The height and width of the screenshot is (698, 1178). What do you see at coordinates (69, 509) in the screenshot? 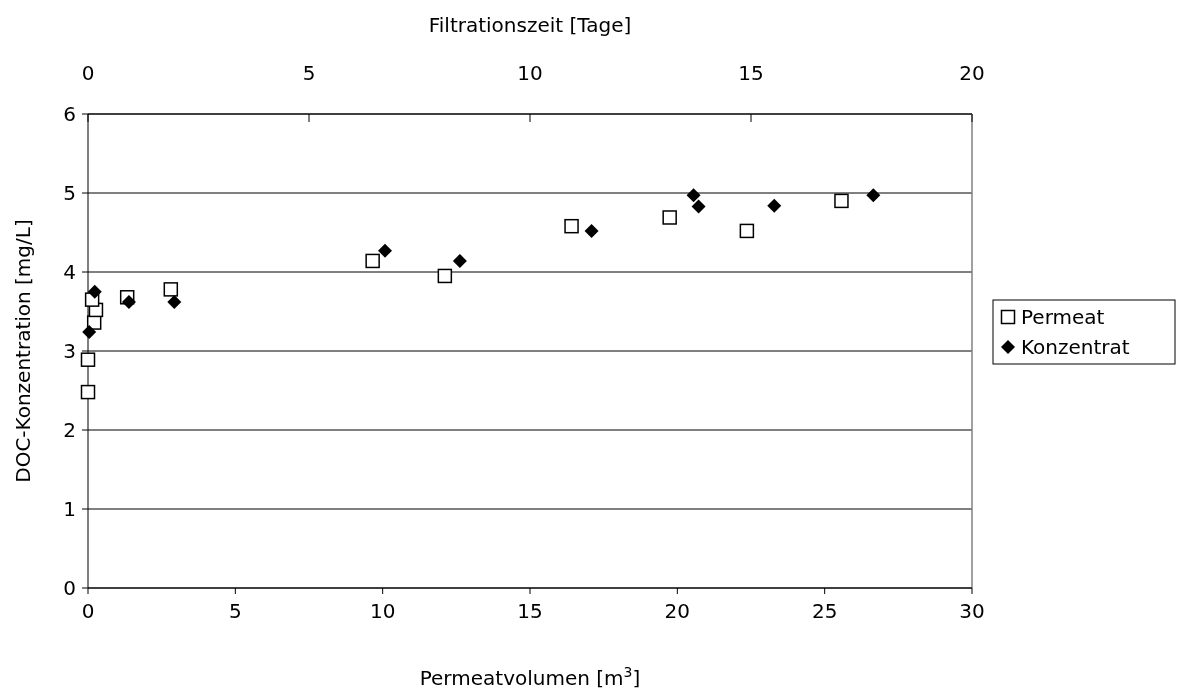
I see `y-tick-label: 1` at bounding box center [69, 509].